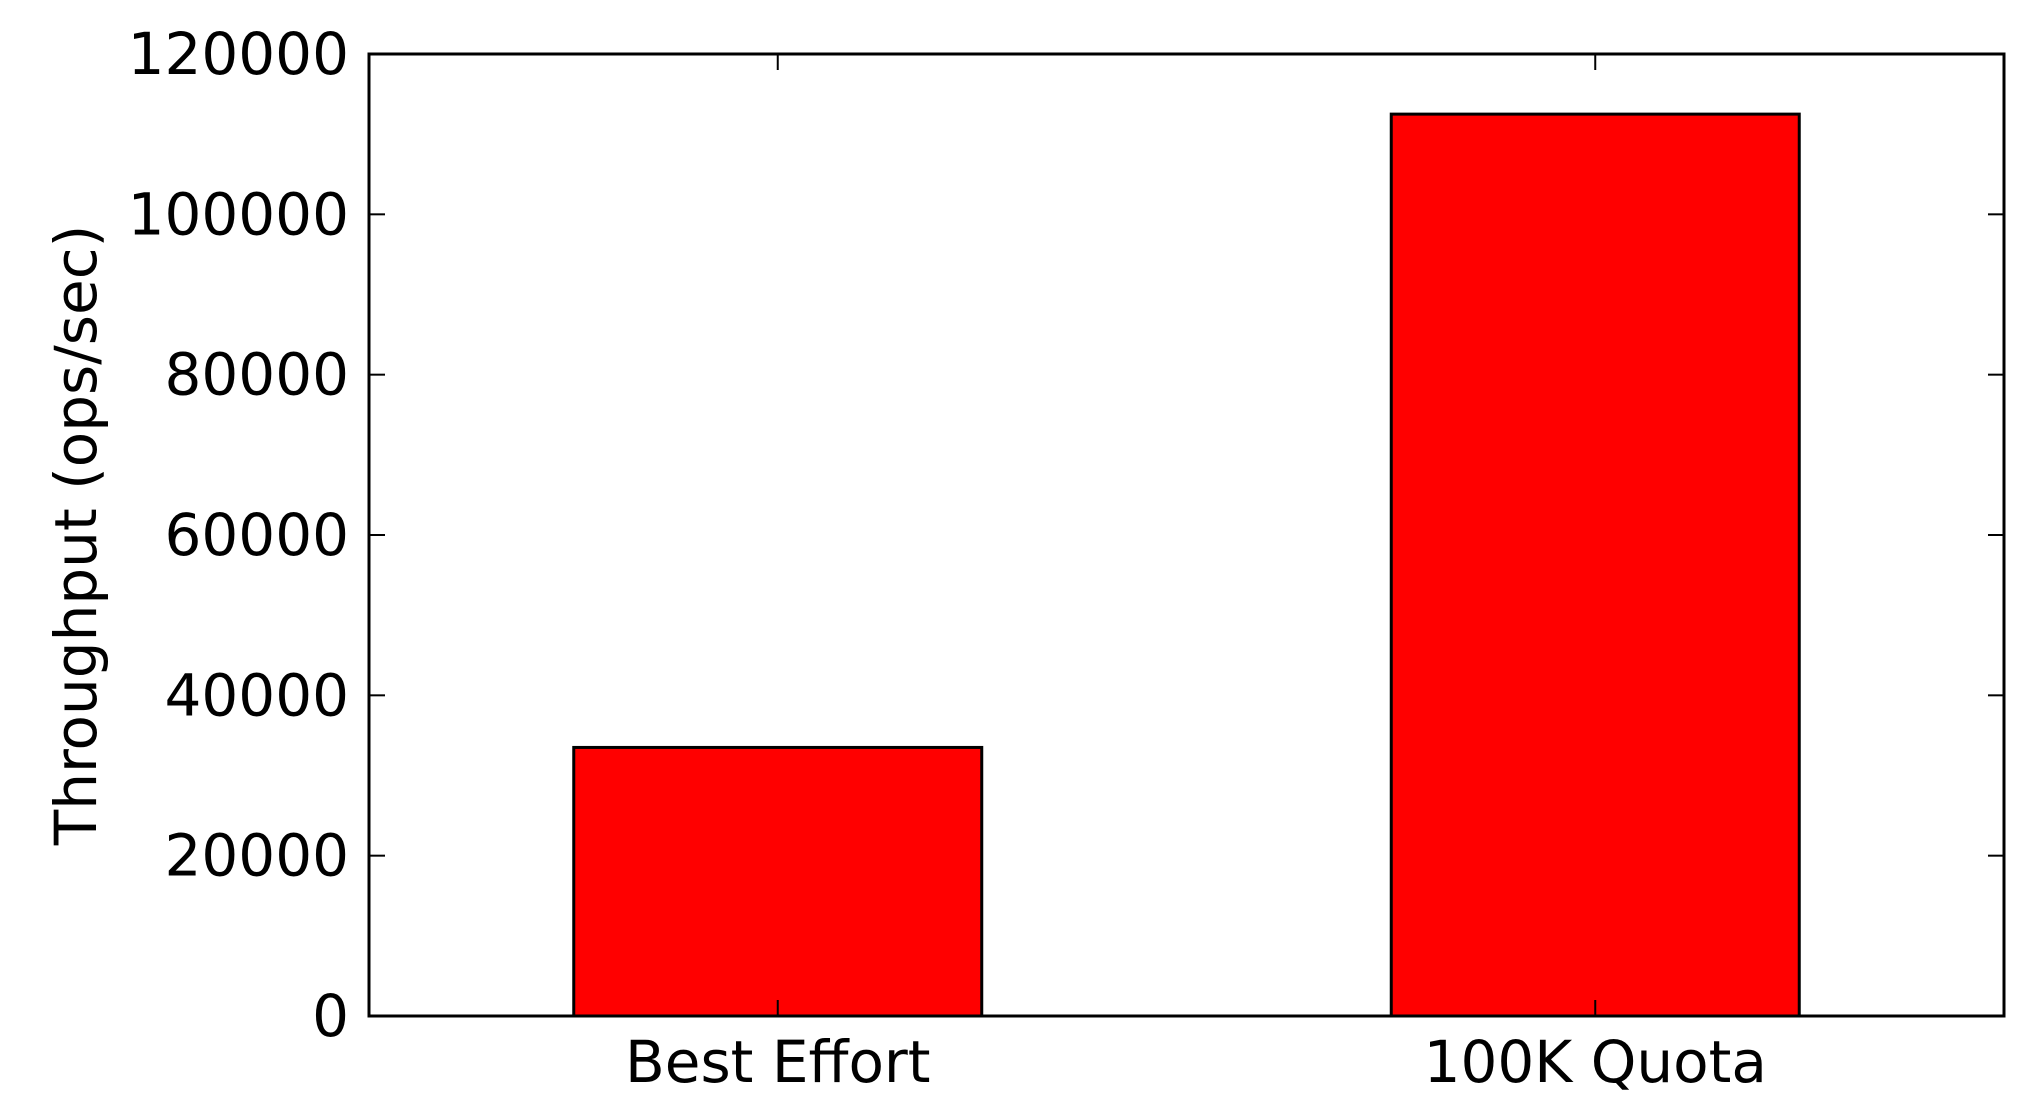 Image resolution: width=2023 pixels, height=1120 pixels. I want to click on bar-best-effort, so click(778, 881).